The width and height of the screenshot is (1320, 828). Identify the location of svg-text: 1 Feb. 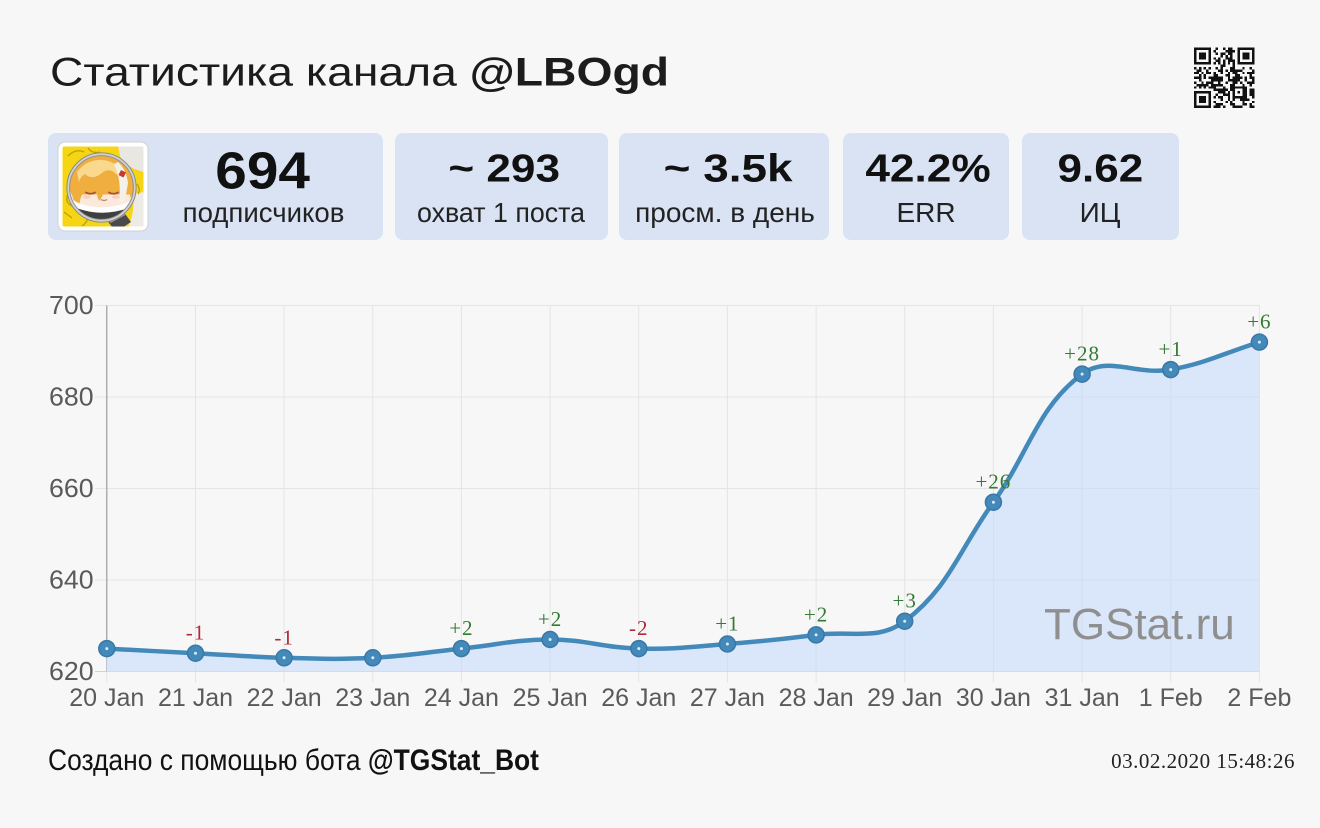
(1171, 698).